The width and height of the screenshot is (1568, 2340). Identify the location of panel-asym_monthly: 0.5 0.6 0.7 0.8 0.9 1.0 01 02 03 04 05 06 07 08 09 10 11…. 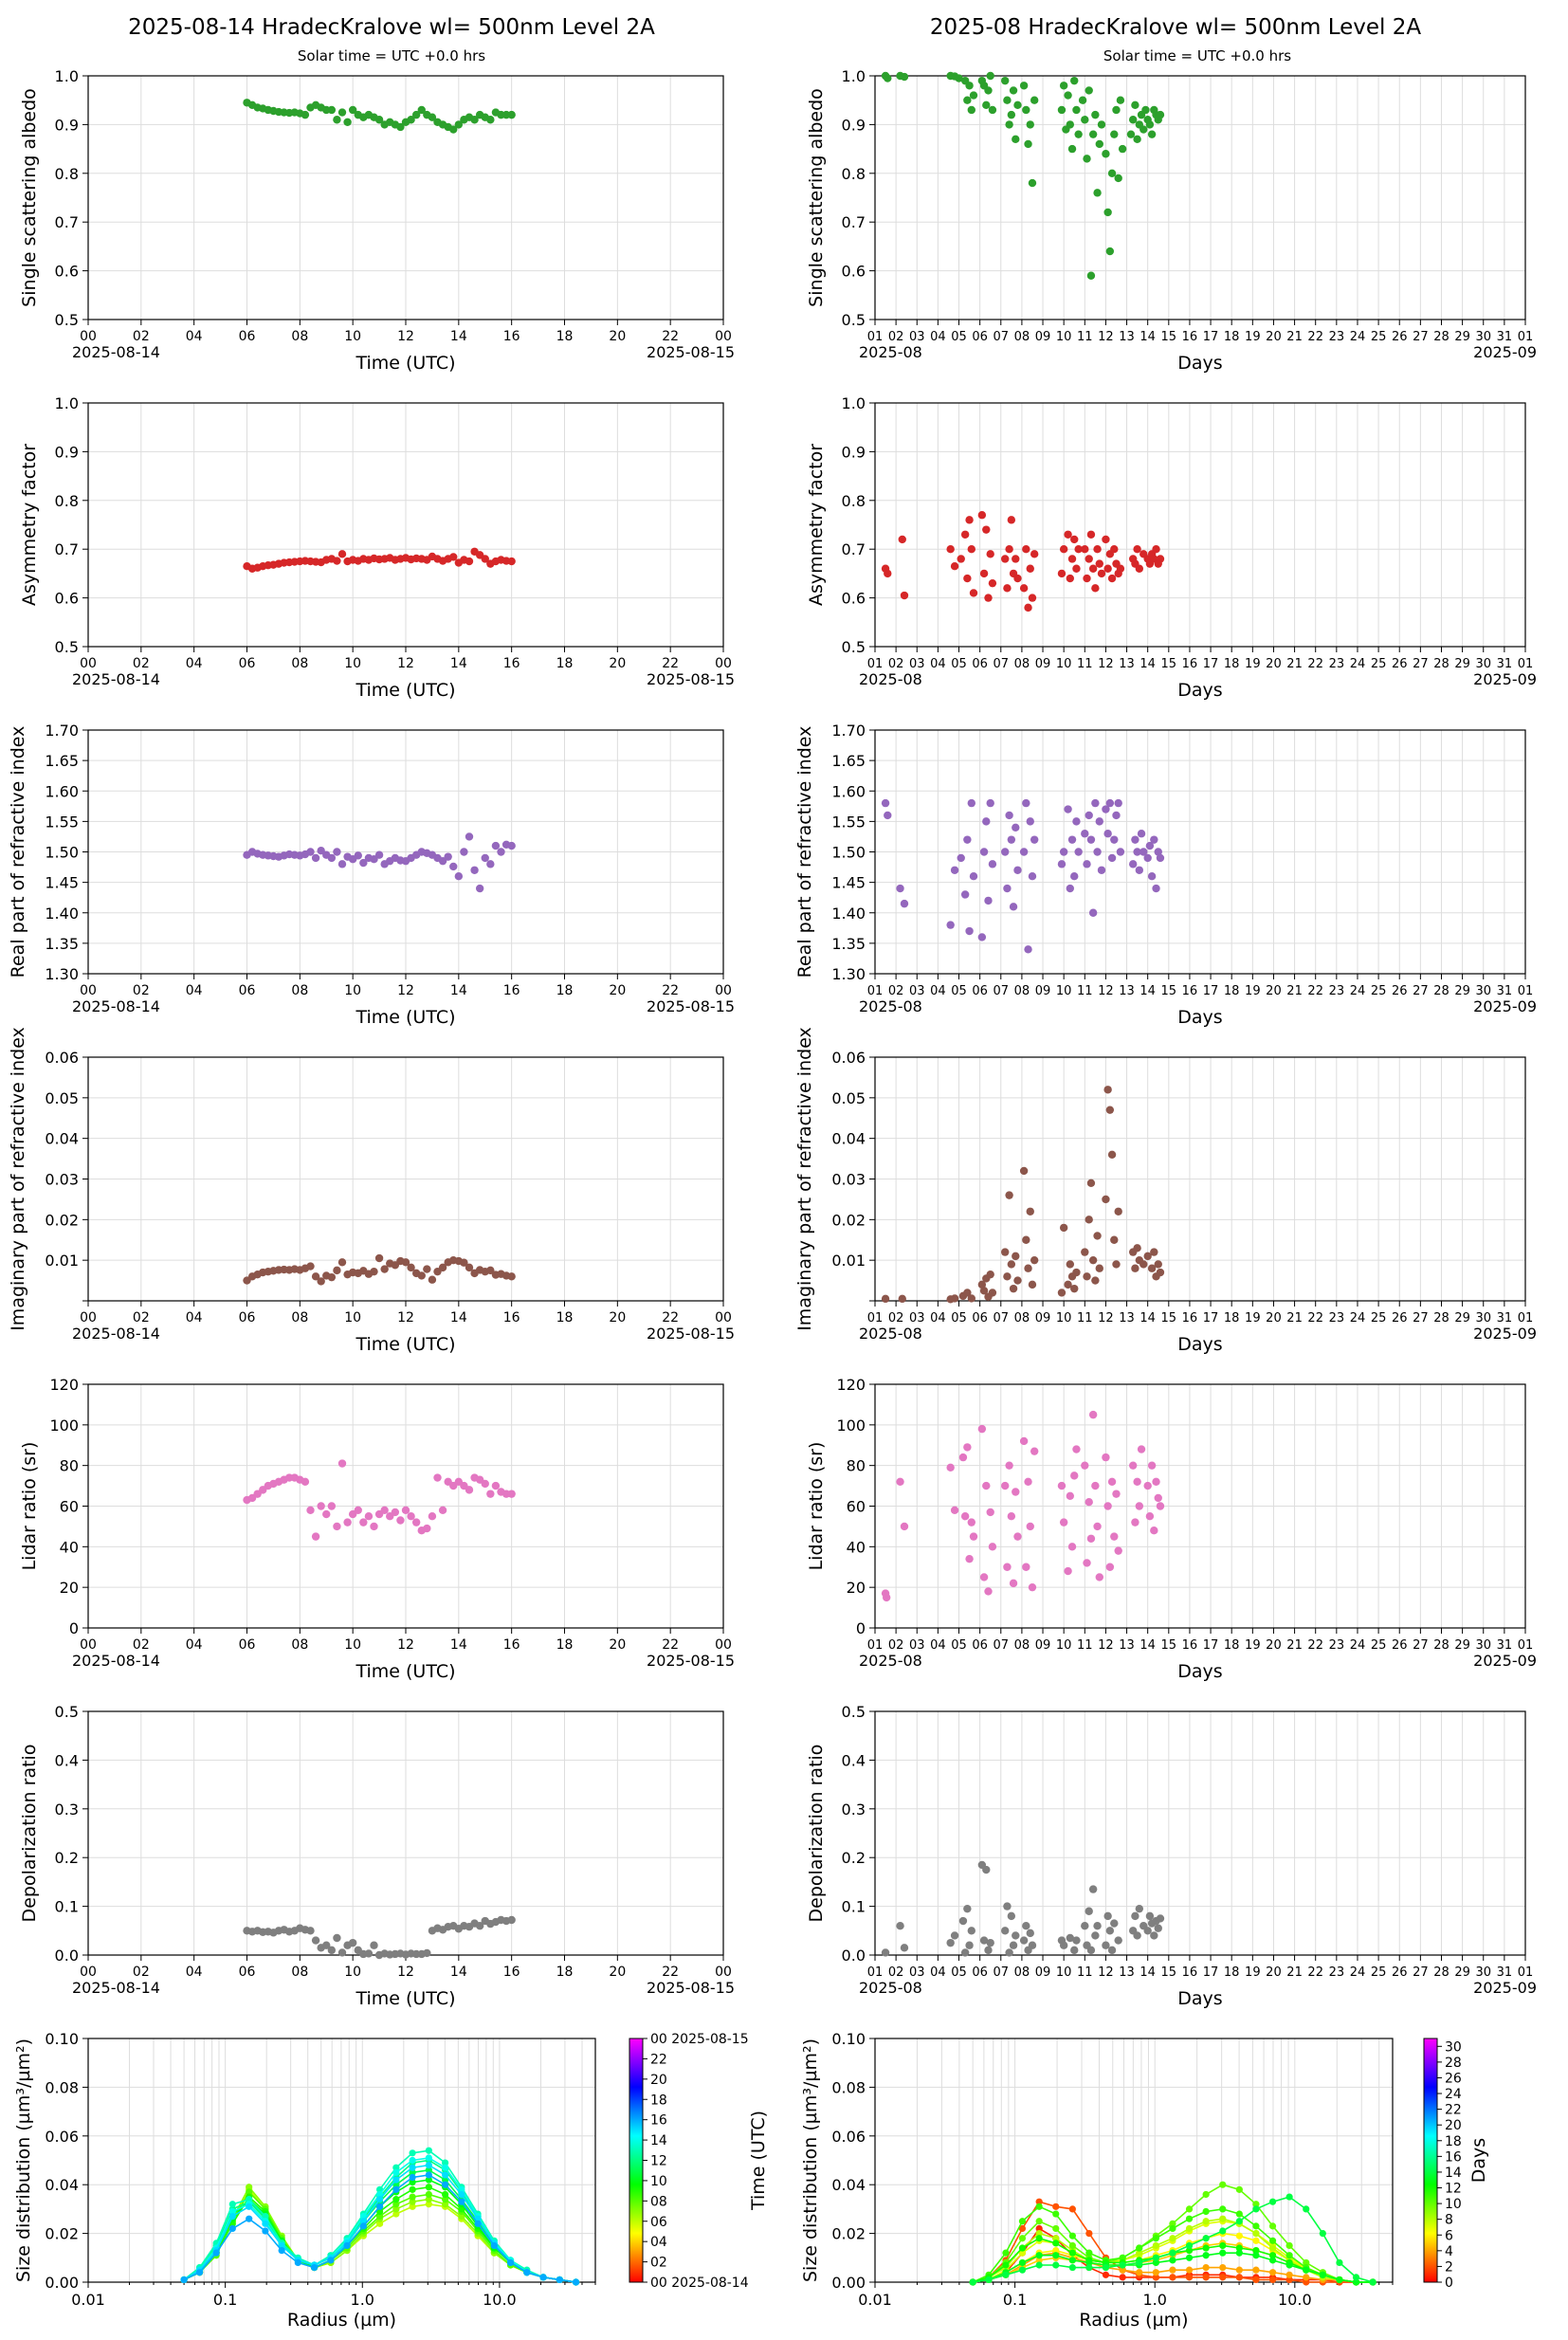
(1171, 547).